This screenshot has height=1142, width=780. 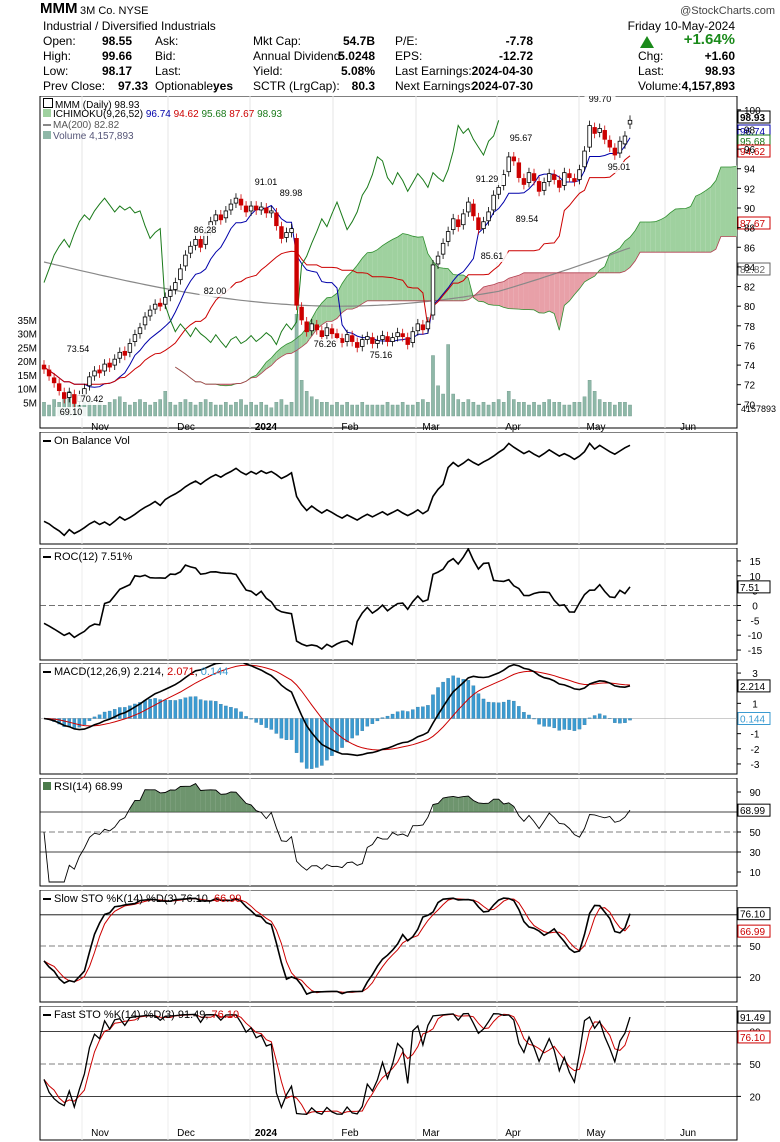 What do you see at coordinates (651, 71) in the screenshot?
I see `last-label: Last:` at bounding box center [651, 71].